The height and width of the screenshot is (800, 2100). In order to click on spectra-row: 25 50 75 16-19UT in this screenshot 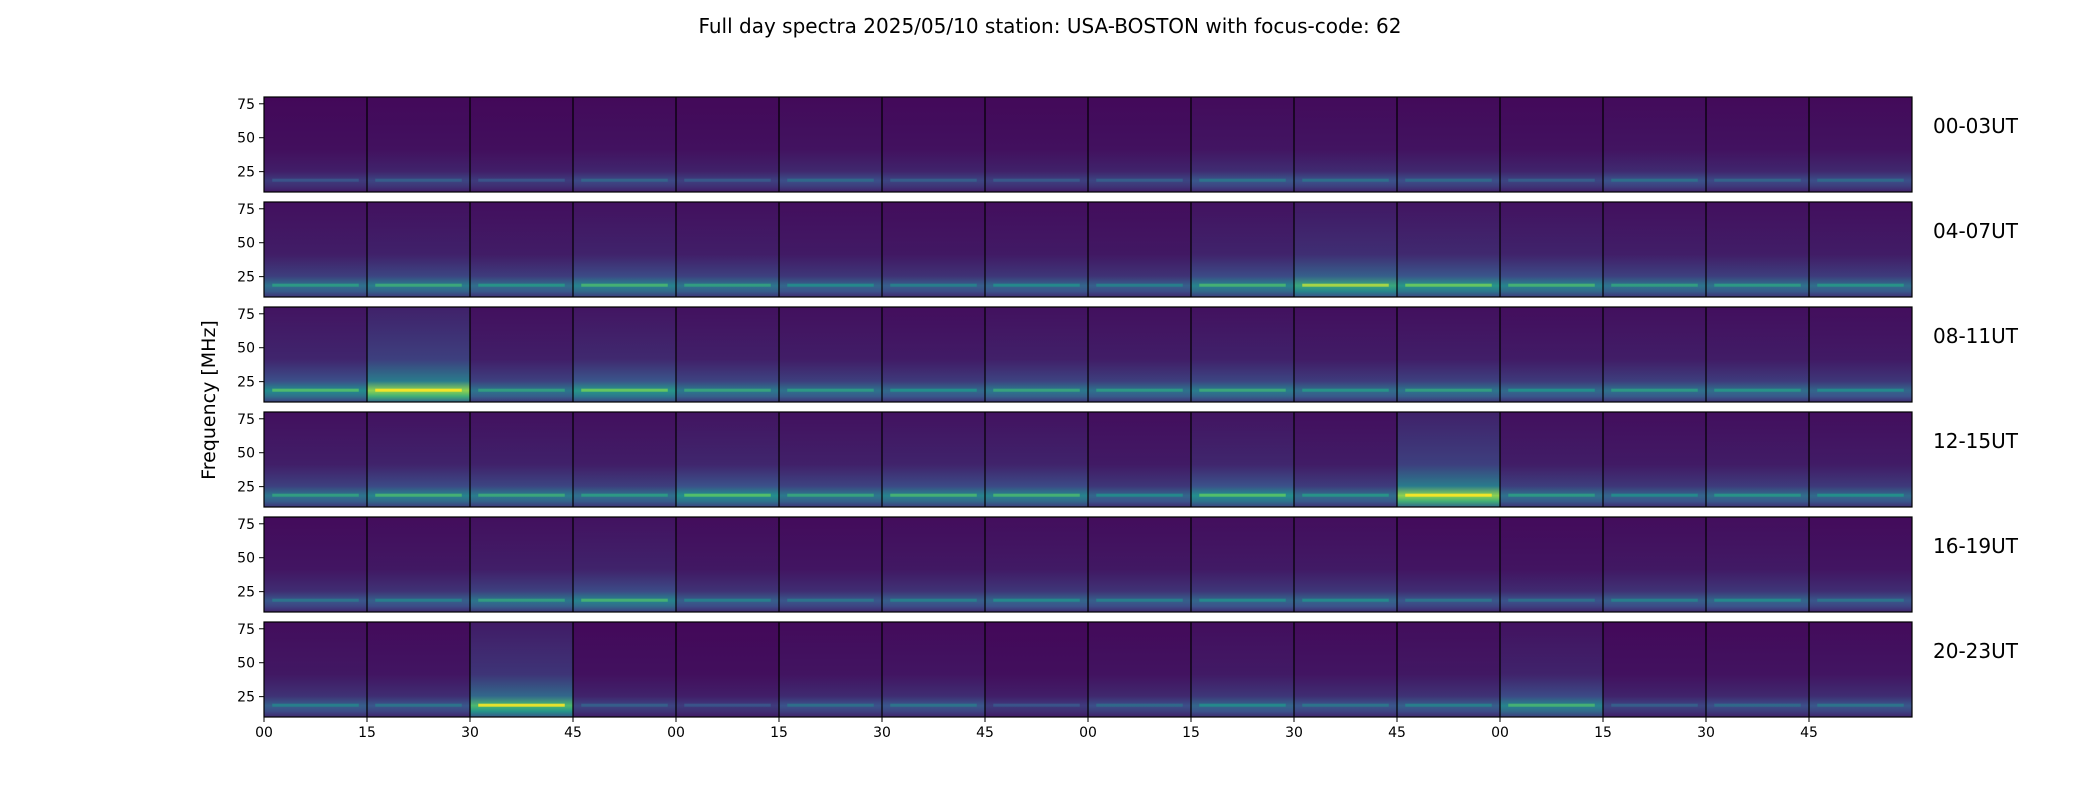, I will do `click(1128, 564)`.